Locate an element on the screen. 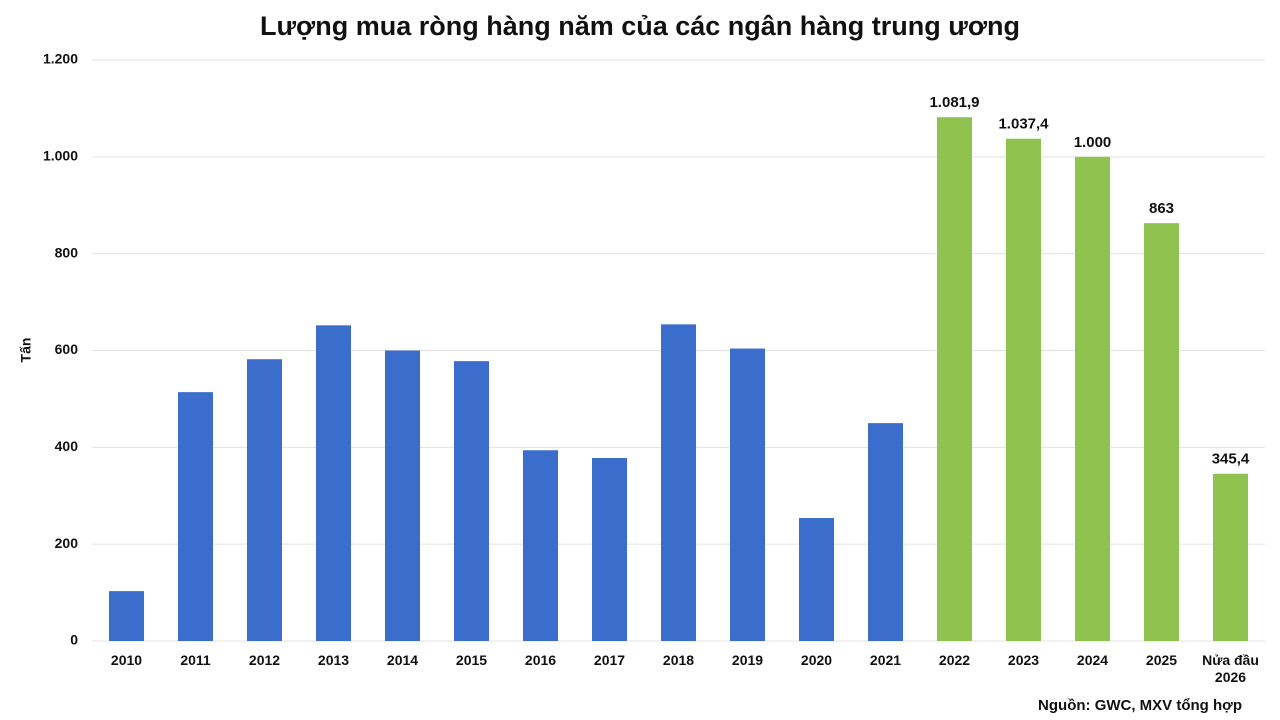  x-tick-label: 2016 is located at coordinates (540, 660).